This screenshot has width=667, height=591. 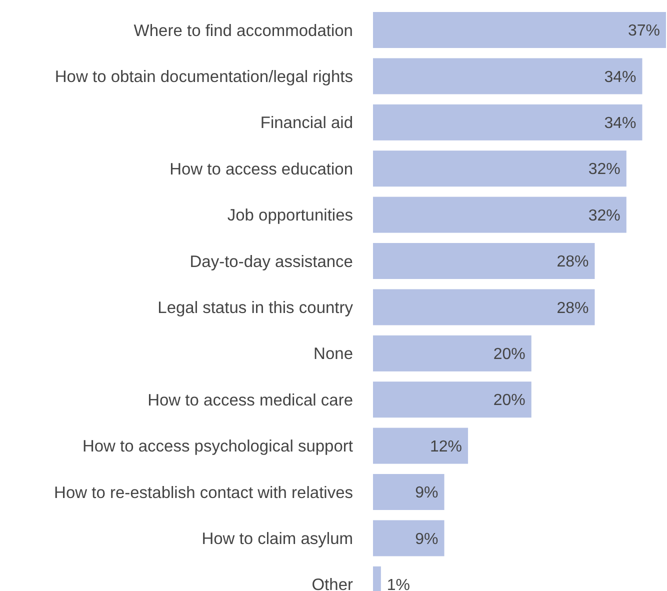 I want to click on y-tick-label: How to access psychological support, so click(x=218, y=447).